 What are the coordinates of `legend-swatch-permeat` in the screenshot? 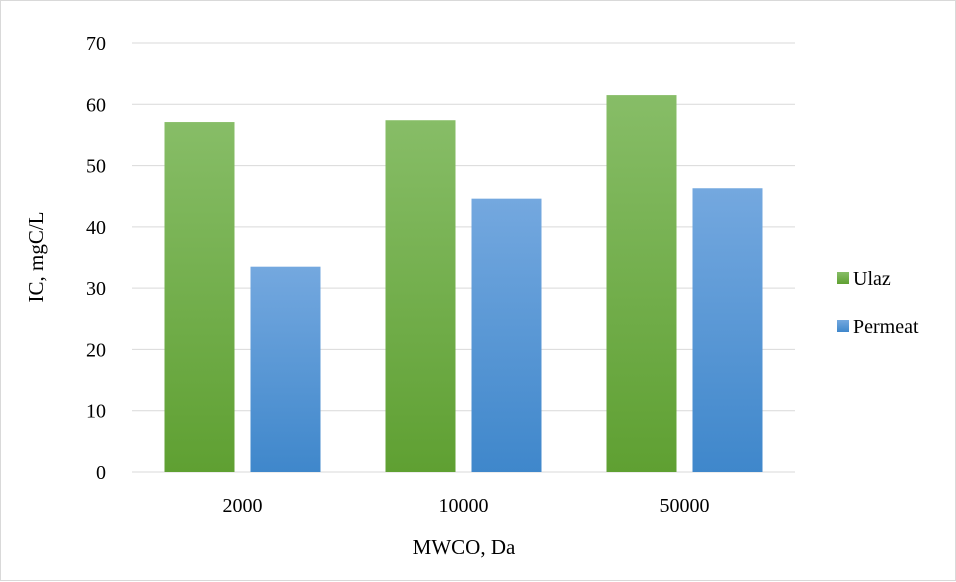 It's located at (843, 326).